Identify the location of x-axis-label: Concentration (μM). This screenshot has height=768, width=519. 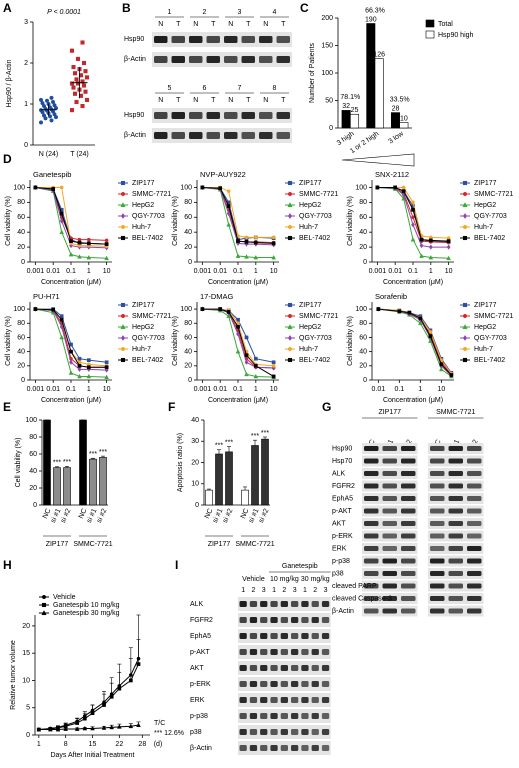
(71, 282).